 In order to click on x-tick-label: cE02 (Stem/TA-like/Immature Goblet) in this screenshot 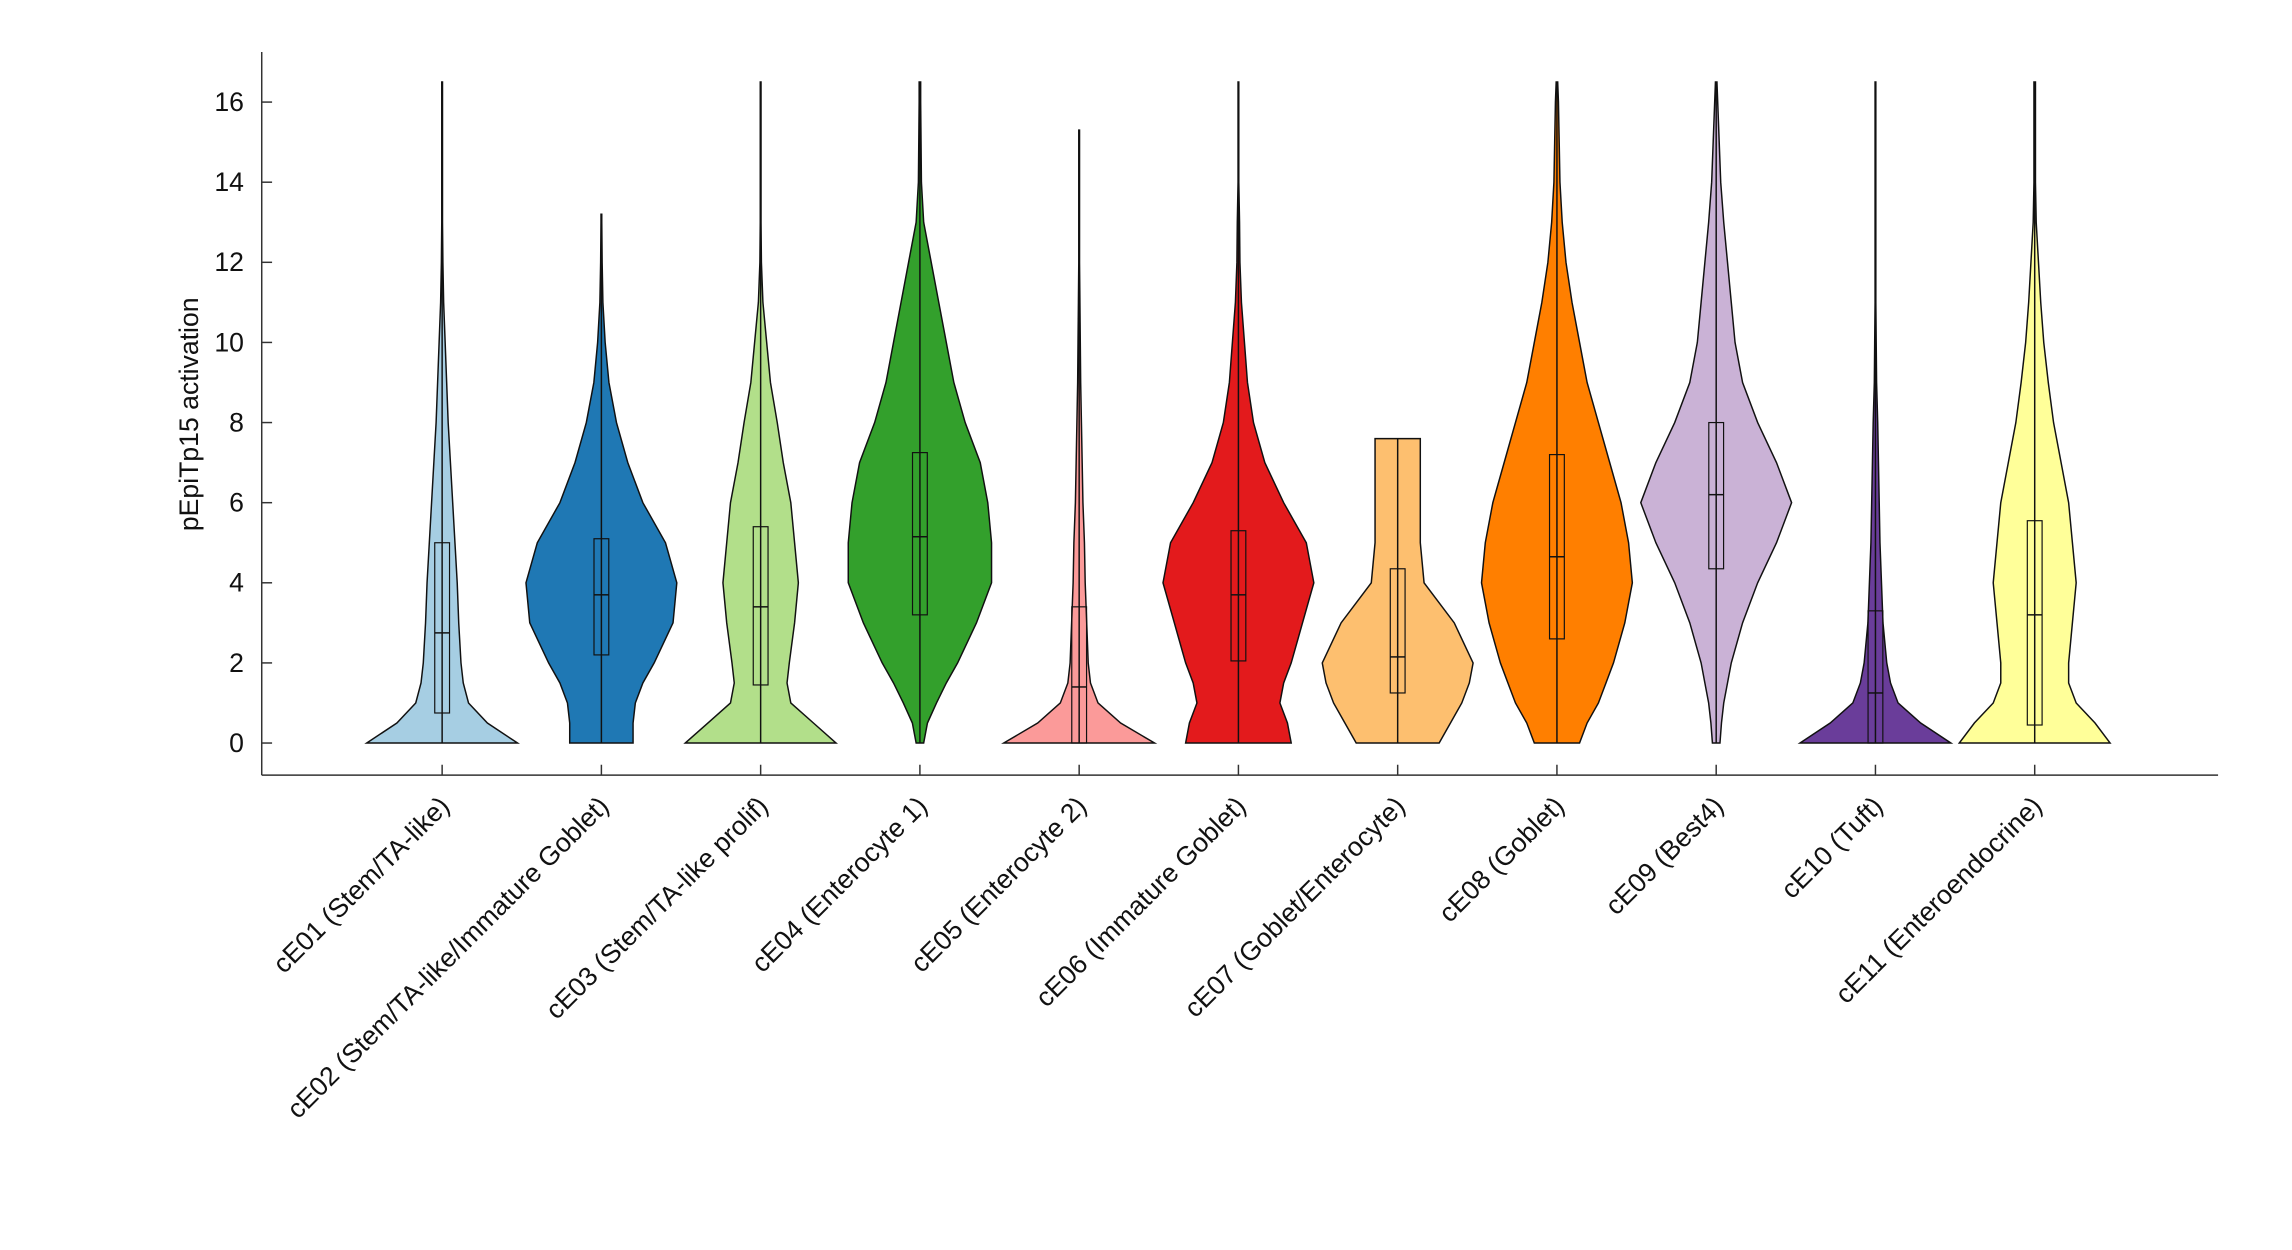, I will do `click(448, 958)`.